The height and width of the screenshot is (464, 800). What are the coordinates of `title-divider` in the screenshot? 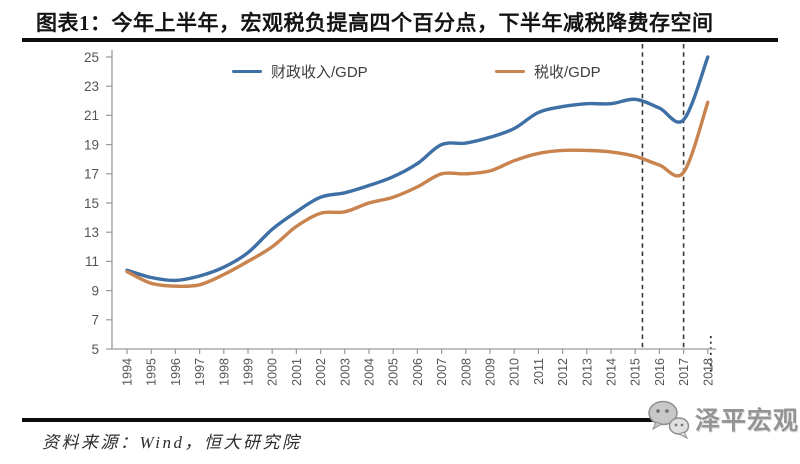 It's located at (400, 40).